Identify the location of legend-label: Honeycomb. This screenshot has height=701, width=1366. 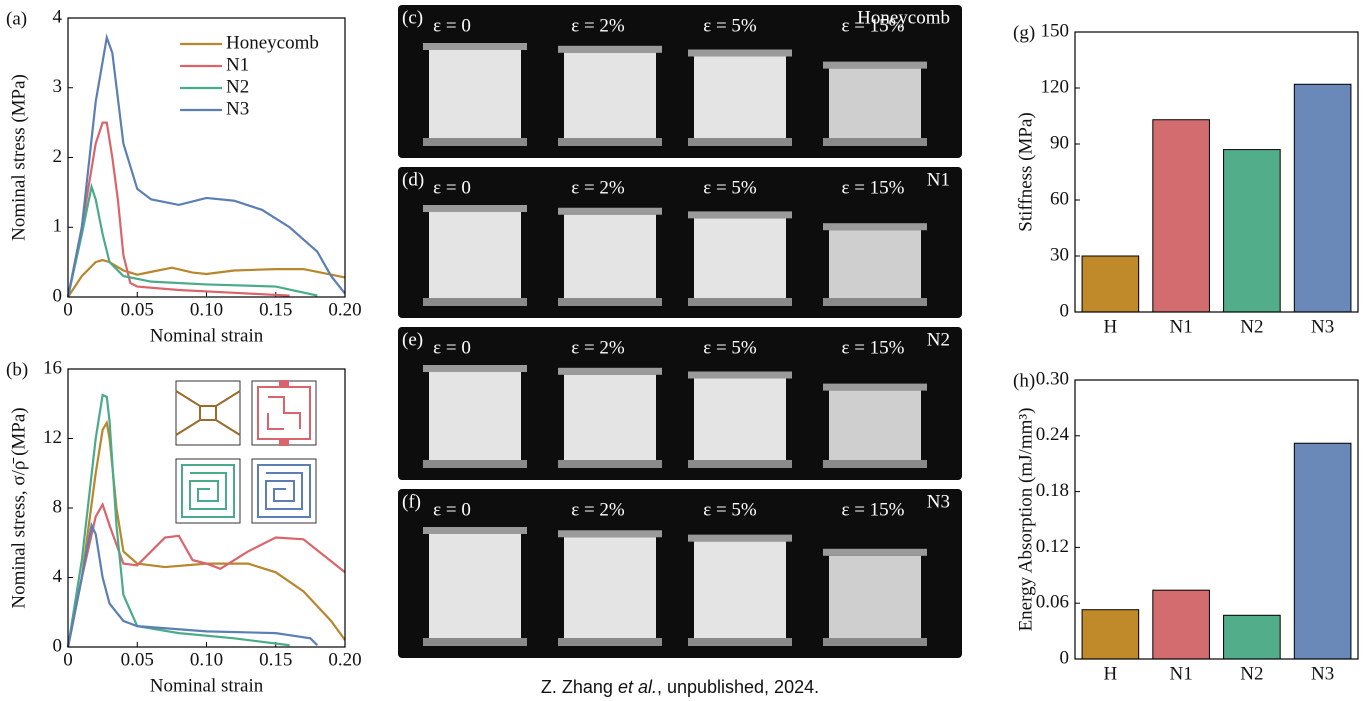
(272, 42).